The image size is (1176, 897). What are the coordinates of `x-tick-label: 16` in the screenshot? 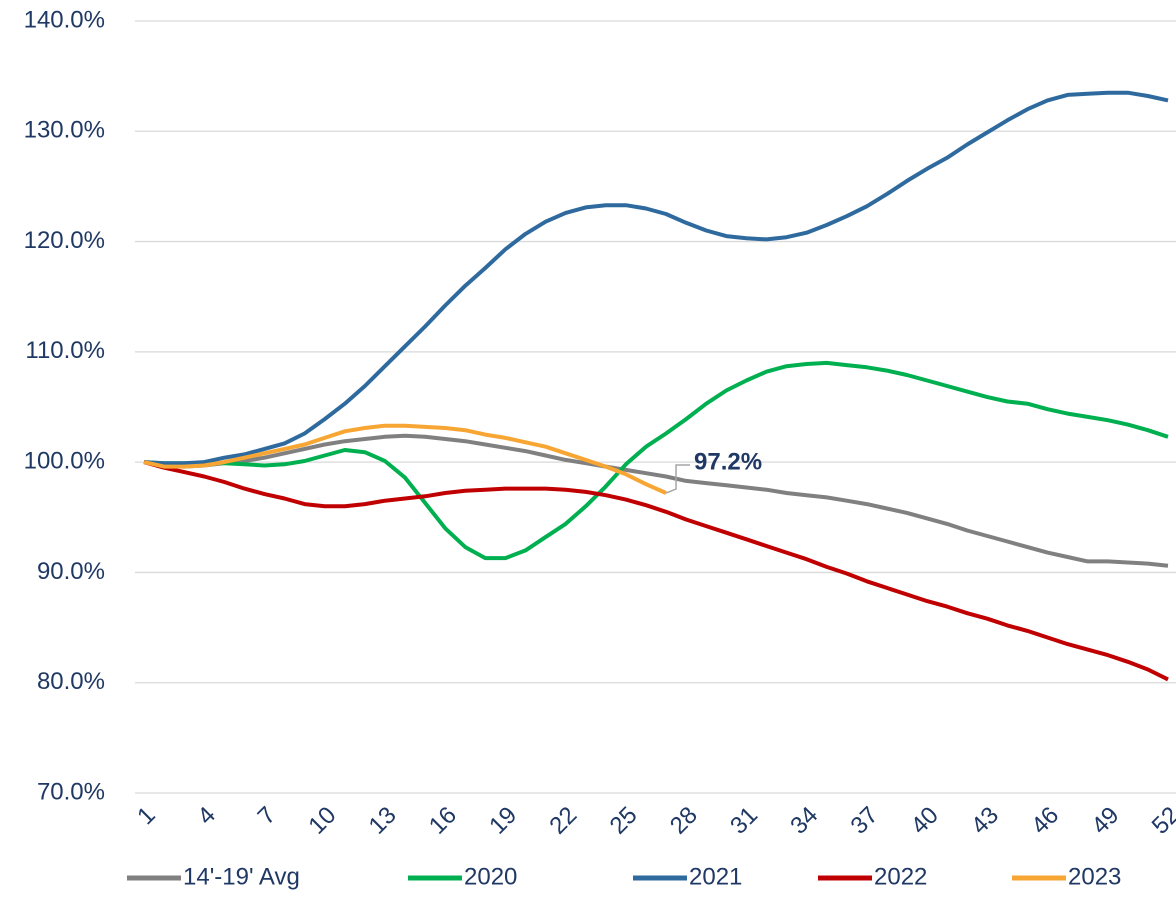 It's located at (443, 821).